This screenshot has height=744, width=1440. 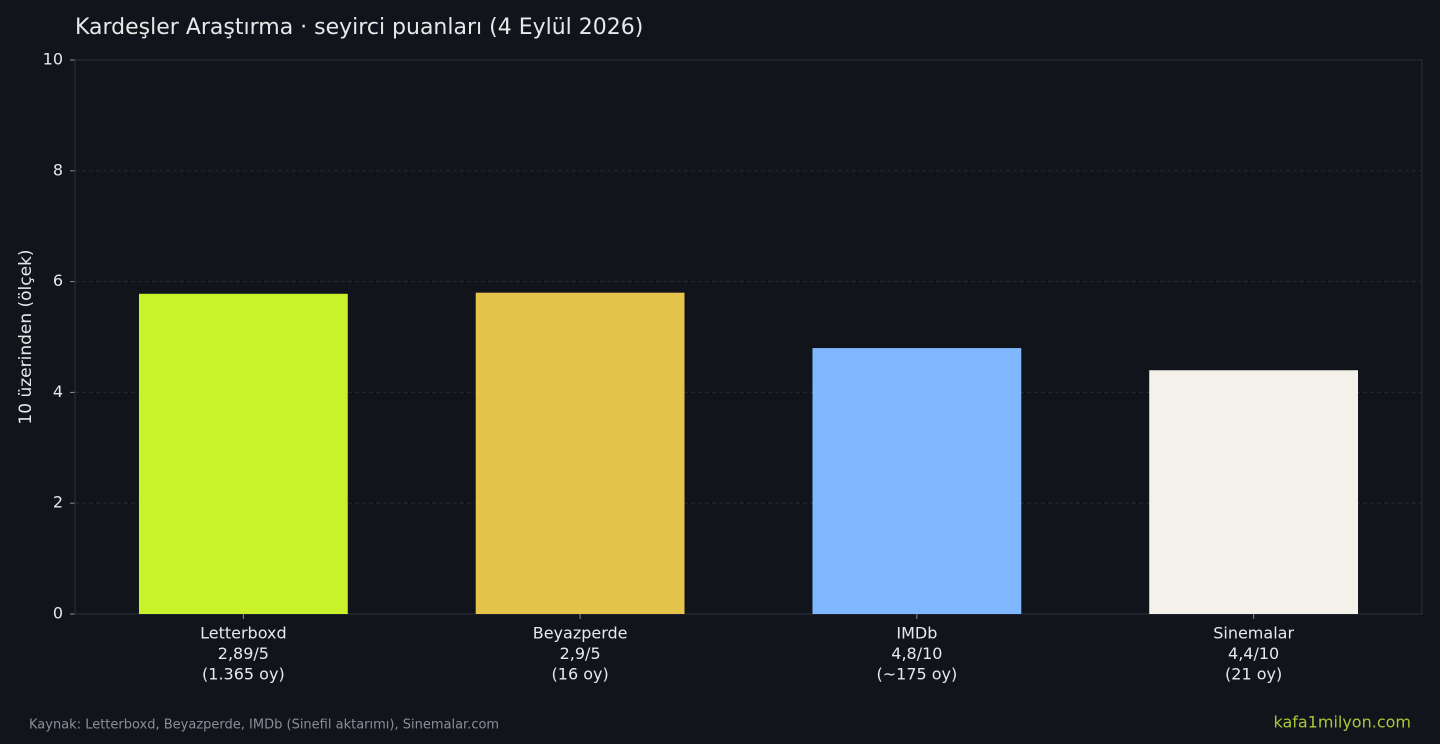 What do you see at coordinates (580, 653) in the screenshot?
I see `x-tick-label: 2,9/5` at bounding box center [580, 653].